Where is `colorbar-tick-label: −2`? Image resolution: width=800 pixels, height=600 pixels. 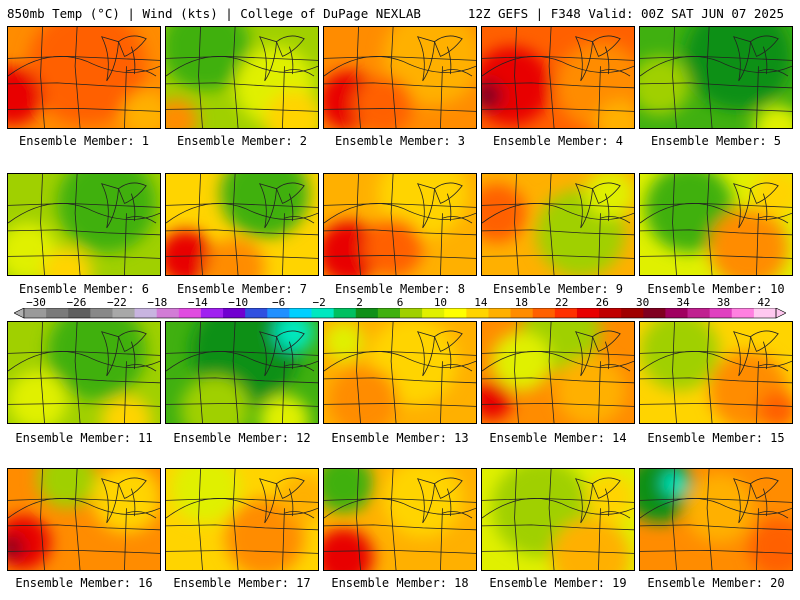
colorbar-tick-label: −2 is located at coordinates (319, 302).